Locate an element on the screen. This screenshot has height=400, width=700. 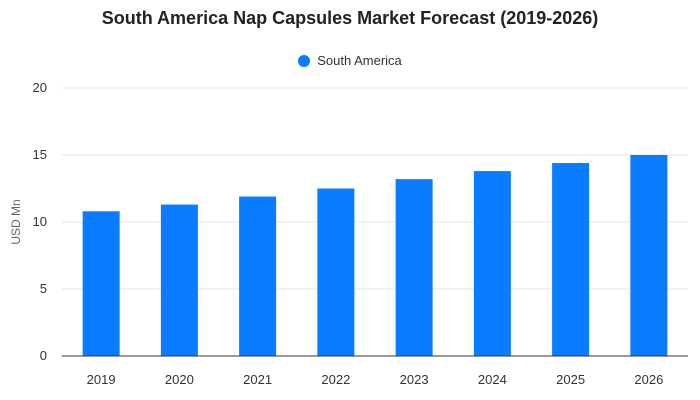
bar-2019 is located at coordinates (101, 283).